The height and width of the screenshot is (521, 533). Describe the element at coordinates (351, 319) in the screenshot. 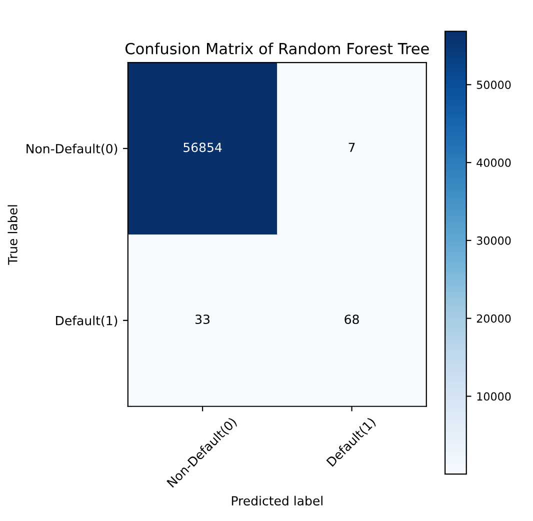

I see `data-label: 68` at that location.